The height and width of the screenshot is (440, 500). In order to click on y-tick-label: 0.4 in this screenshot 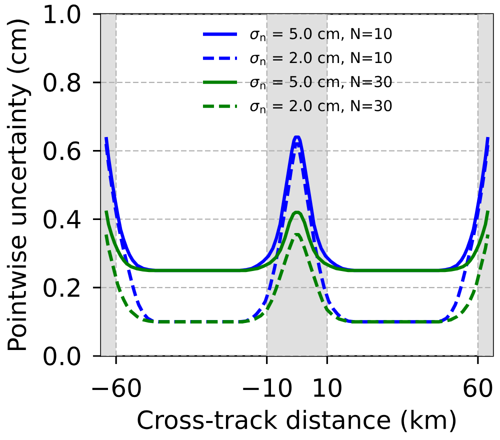, I will do `click(62, 219)`.